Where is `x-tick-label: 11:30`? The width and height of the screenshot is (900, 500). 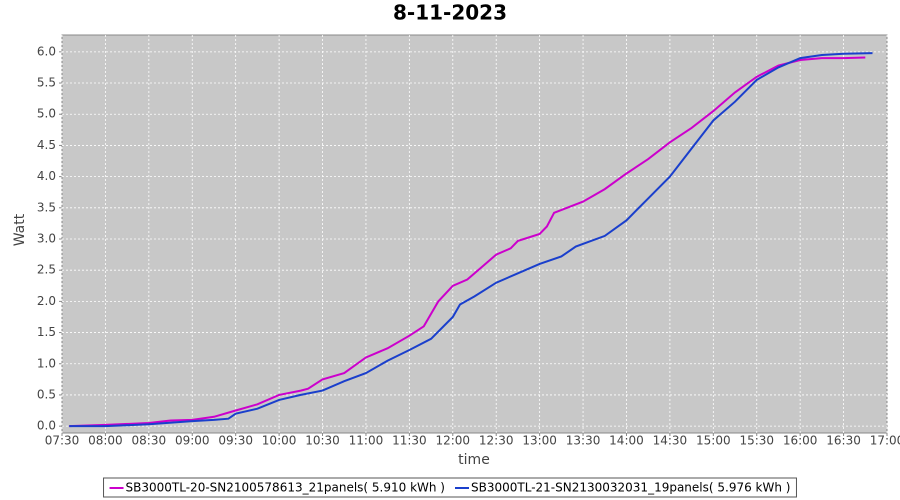
x-tick-label: 11:30 is located at coordinates (409, 441).